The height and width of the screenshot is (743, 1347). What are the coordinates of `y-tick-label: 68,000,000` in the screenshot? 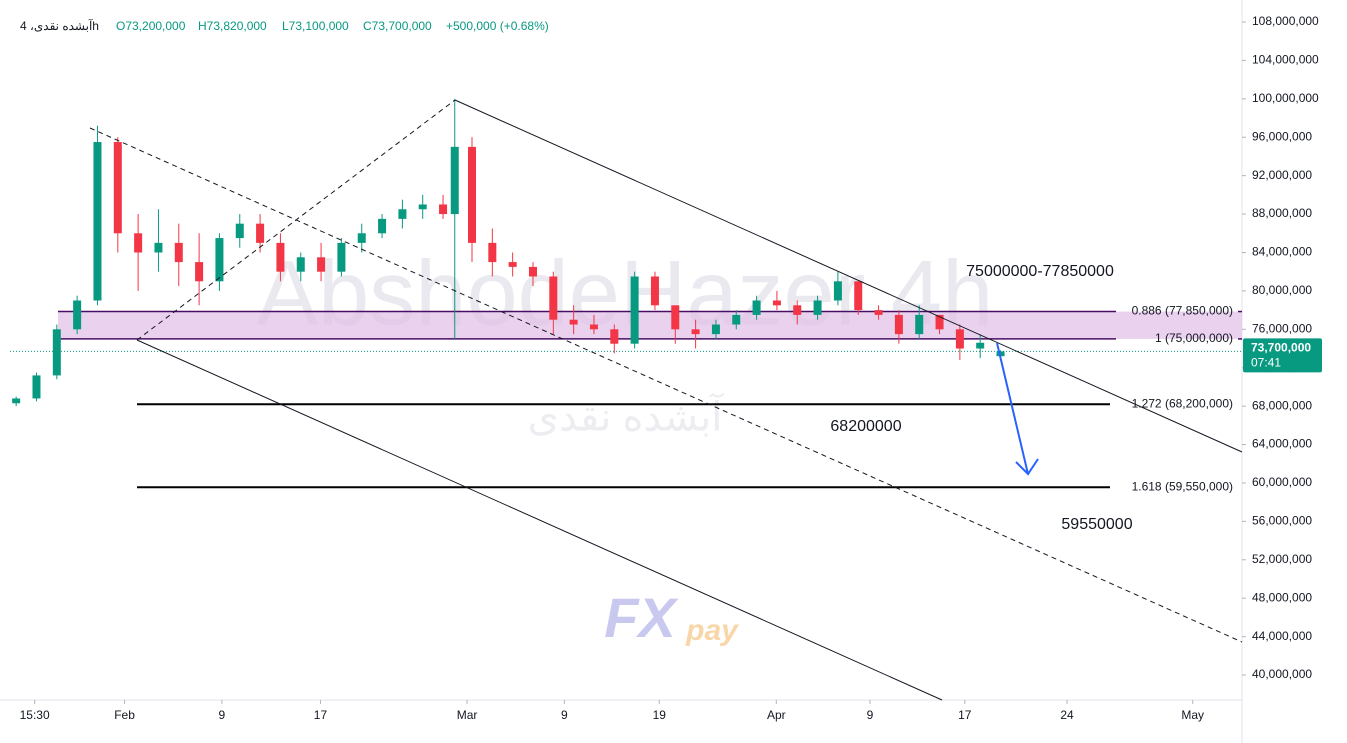 It's located at (1282, 405).